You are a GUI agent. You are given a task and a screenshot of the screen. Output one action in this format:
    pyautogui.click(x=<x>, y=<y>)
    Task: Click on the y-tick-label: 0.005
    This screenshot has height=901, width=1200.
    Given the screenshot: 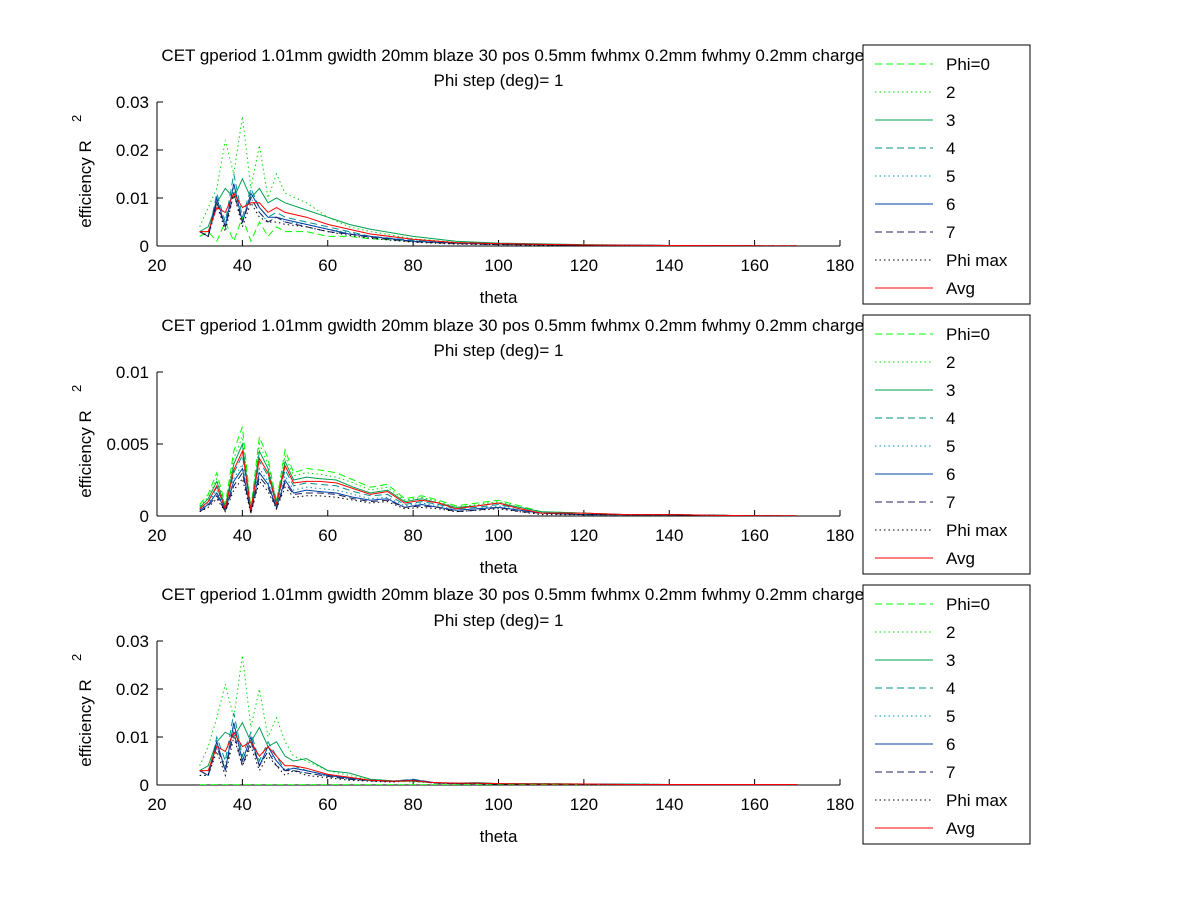 What is the action you would take?
    pyautogui.click(x=127, y=444)
    